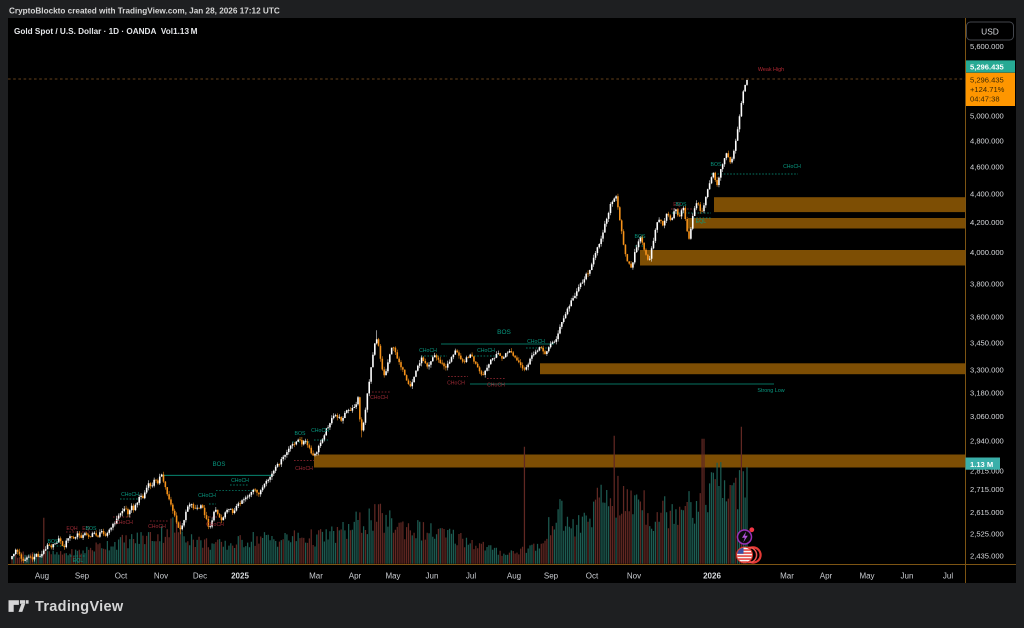  I want to click on svg-text: 2026, so click(712, 576).